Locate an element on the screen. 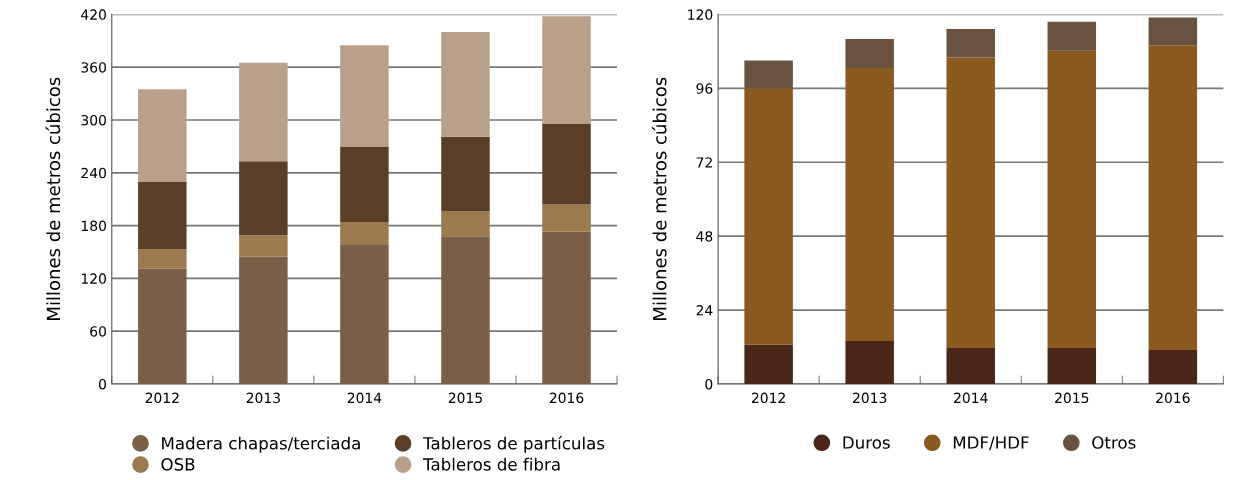  legend-label: Otros is located at coordinates (1114, 442).